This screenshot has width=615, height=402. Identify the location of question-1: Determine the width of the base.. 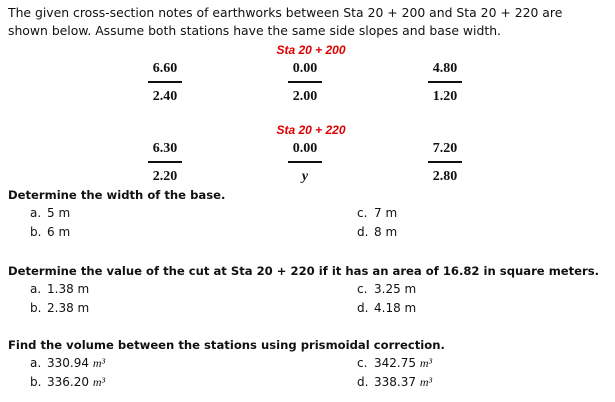
(117, 195).